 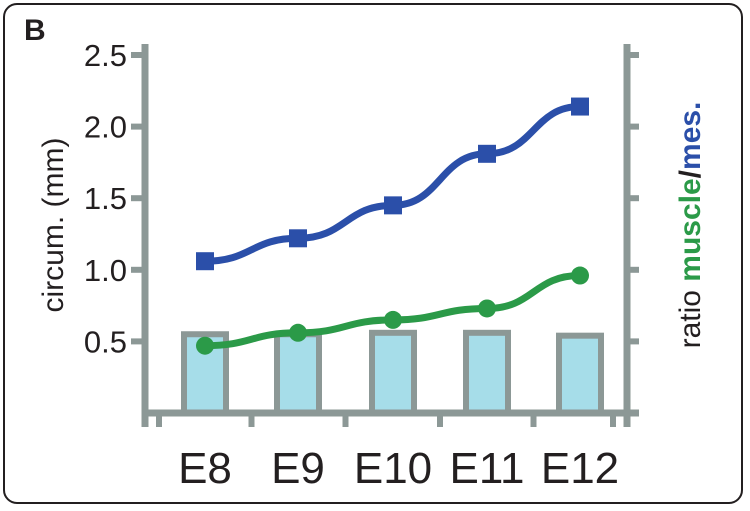 I want to click on bars-layer, so click(x=392, y=373).